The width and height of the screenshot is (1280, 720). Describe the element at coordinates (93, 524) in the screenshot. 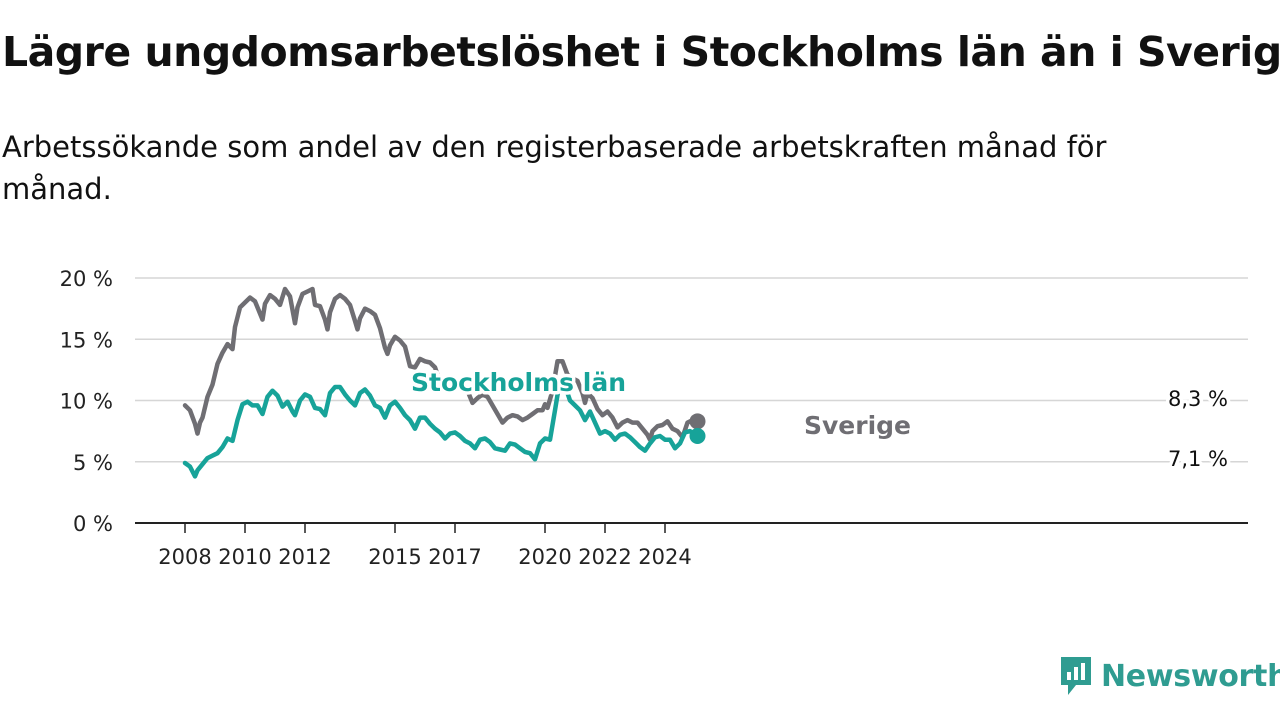

I see `y-tick-label: 0 %` at that location.